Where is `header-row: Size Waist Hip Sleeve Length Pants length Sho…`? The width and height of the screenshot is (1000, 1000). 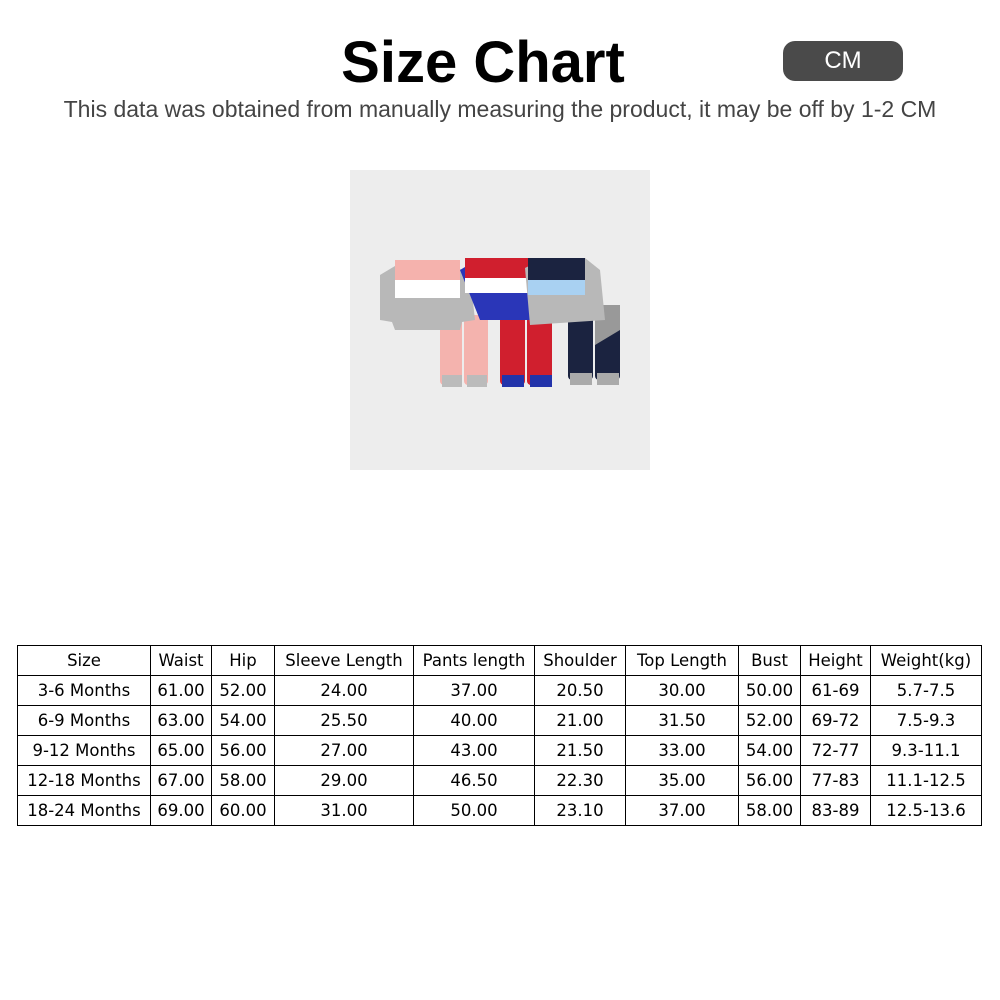 header-row: Size Waist Hip Sleeve Length Pants length Sho… is located at coordinates (499, 660).